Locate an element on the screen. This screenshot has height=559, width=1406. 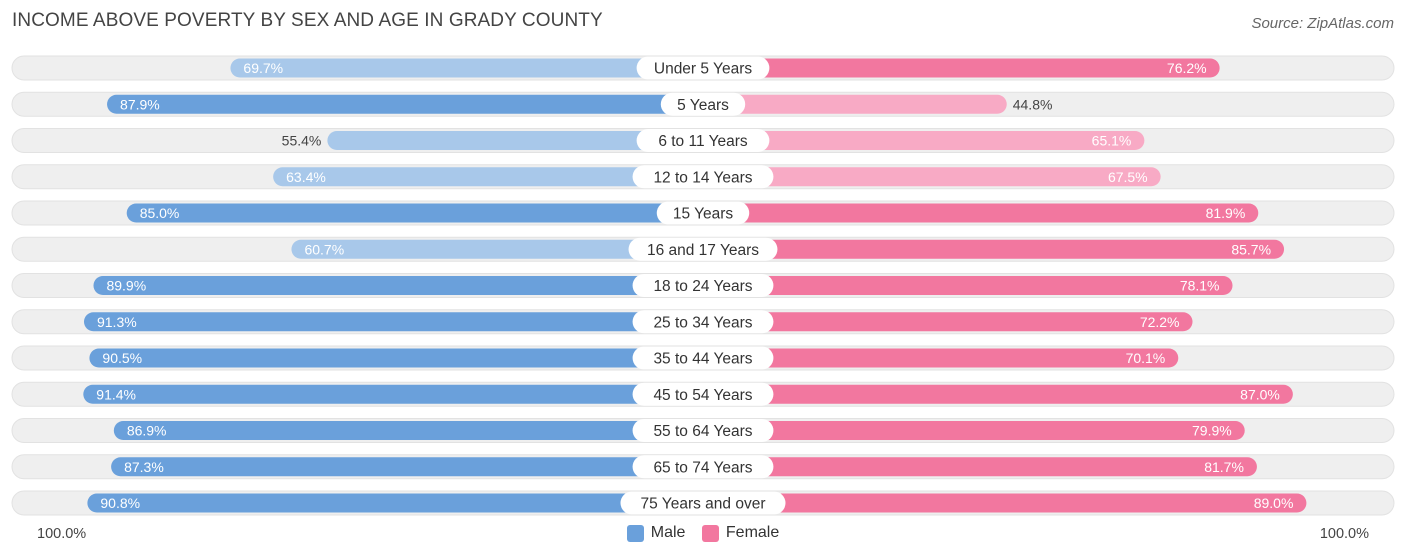
male-swatch-icon is located at coordinates (635, 533).